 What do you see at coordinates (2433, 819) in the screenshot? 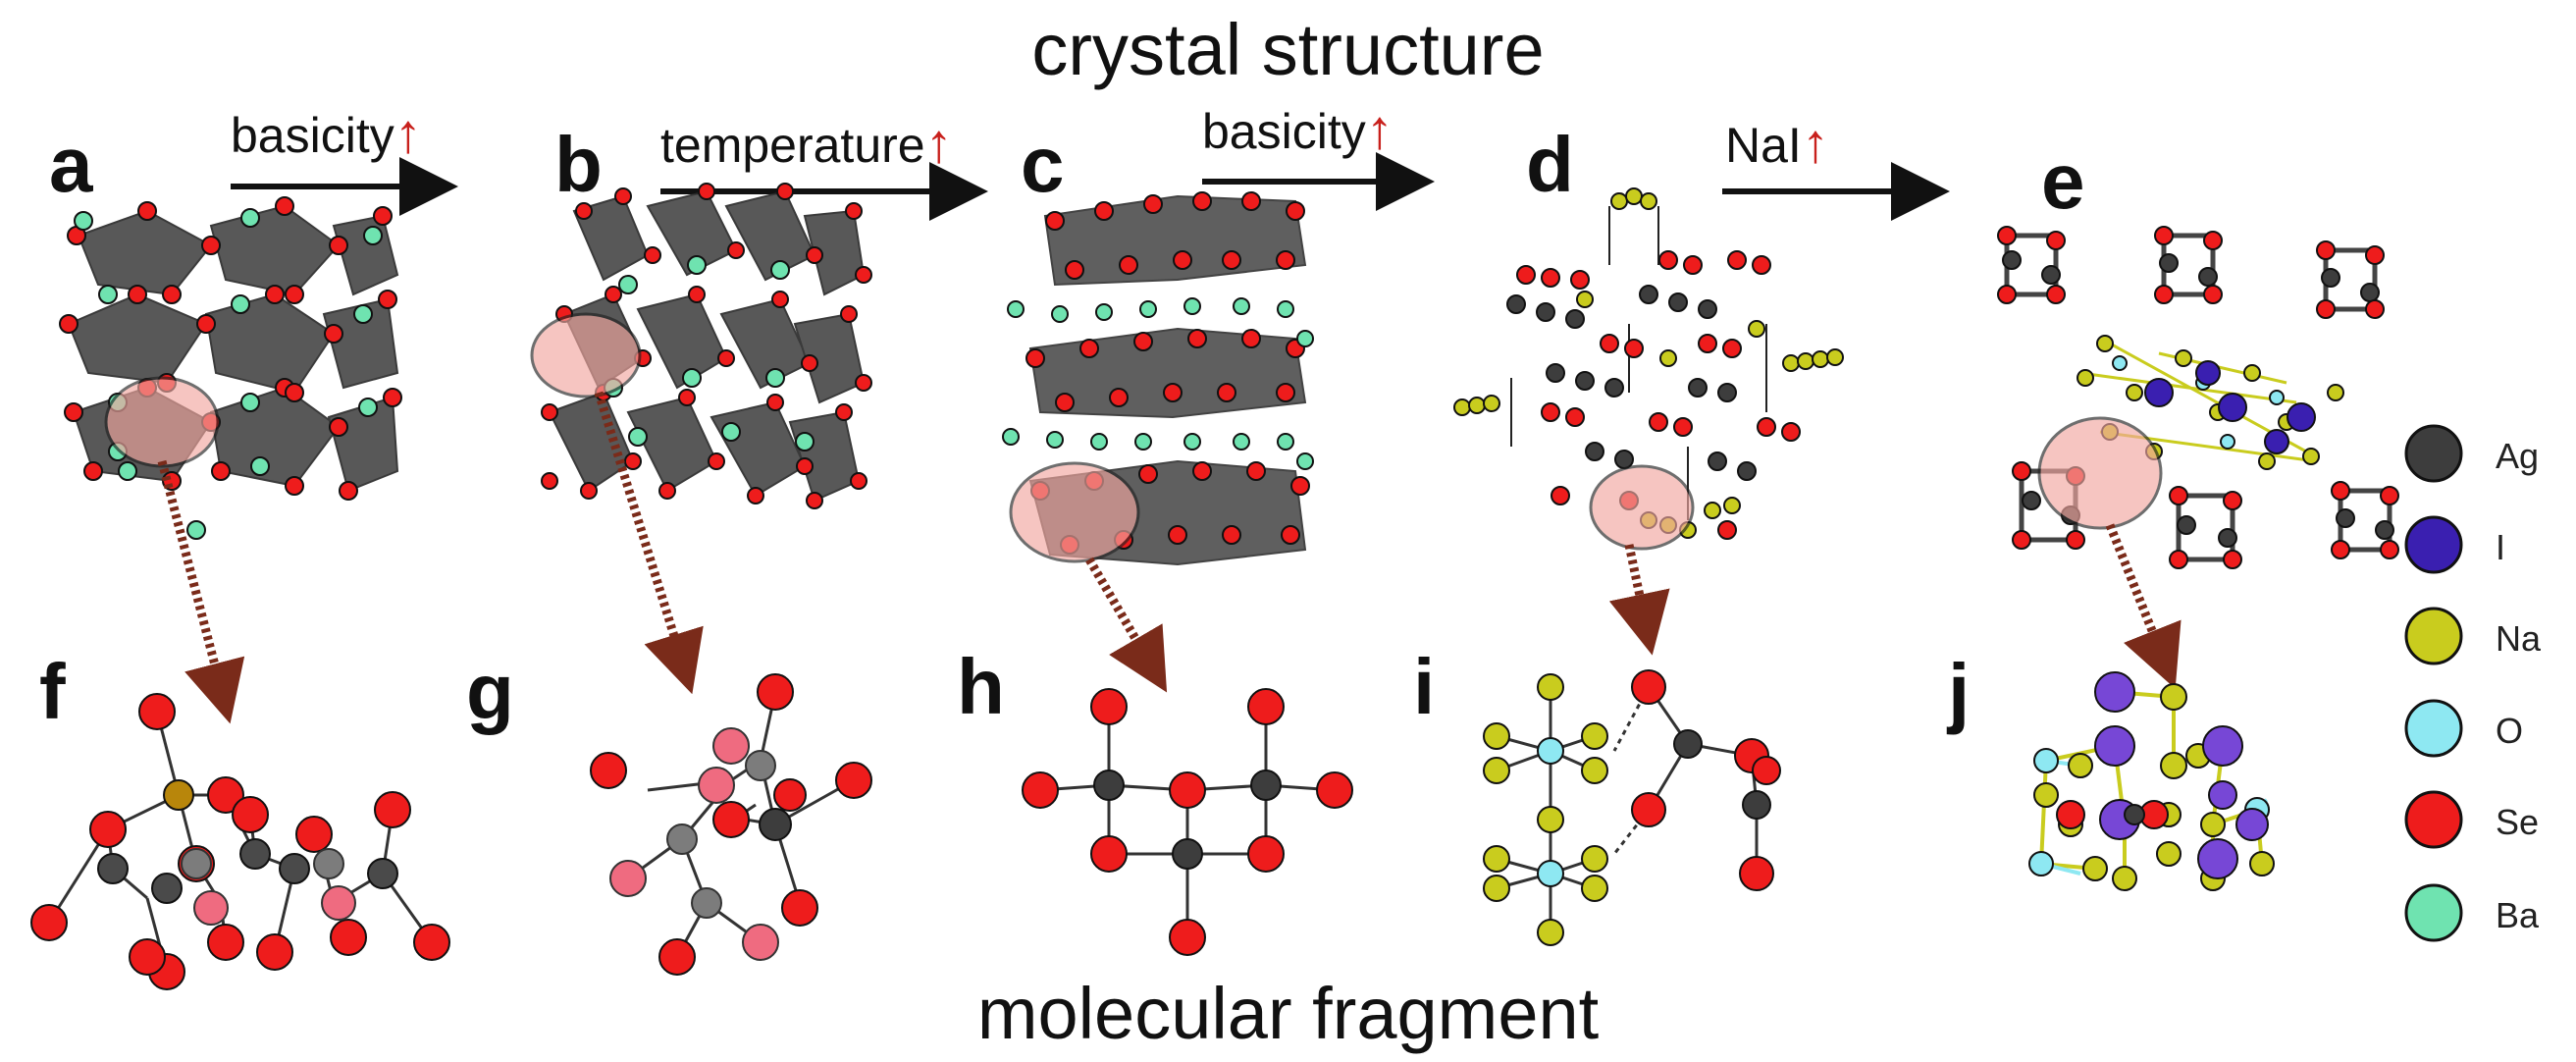
I see `legend-swatch-se` at bounding box center [2433, 819].